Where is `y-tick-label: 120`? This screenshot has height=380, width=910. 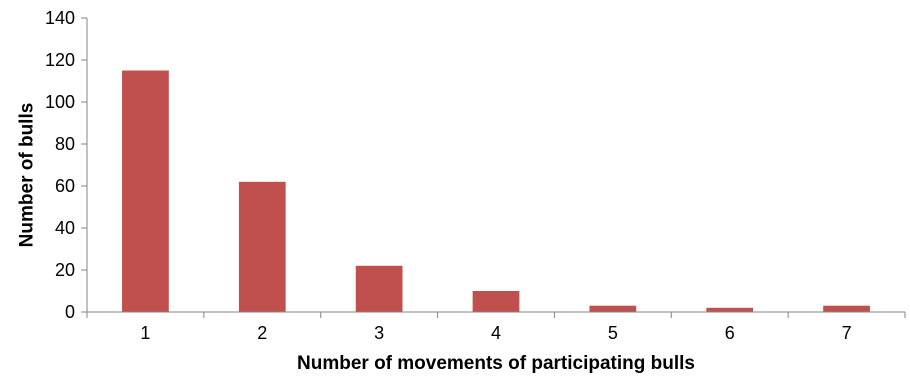 y-tick-label: 120 is located at coordinates (60, 60).